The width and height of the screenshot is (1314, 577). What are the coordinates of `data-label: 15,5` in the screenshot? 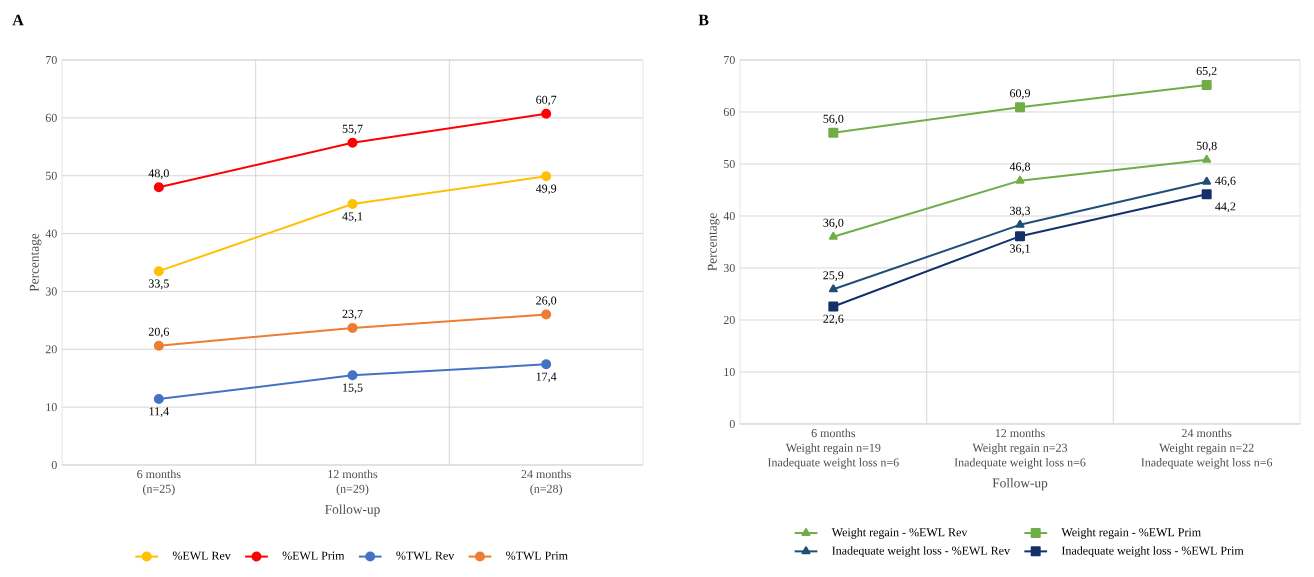 It's located at (353, 388).